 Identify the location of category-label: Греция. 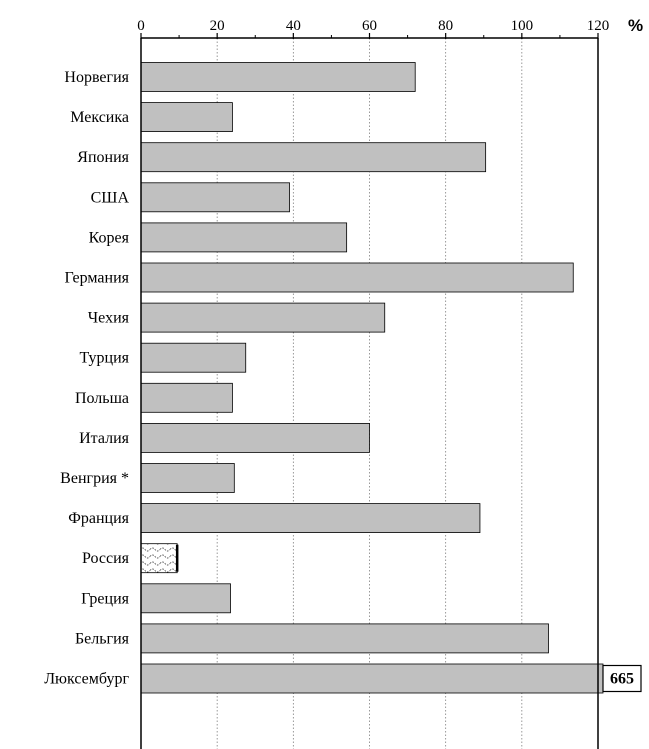
(105, 598).